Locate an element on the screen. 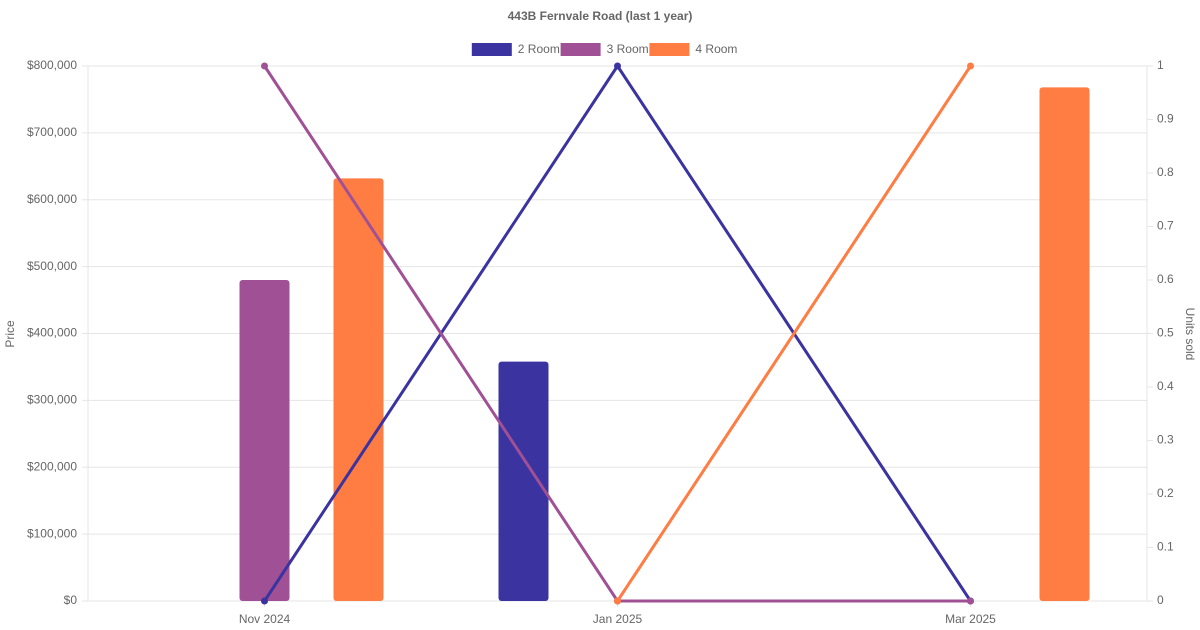  y2-axis-title: Units sold is located at coordinates (1190, 334).